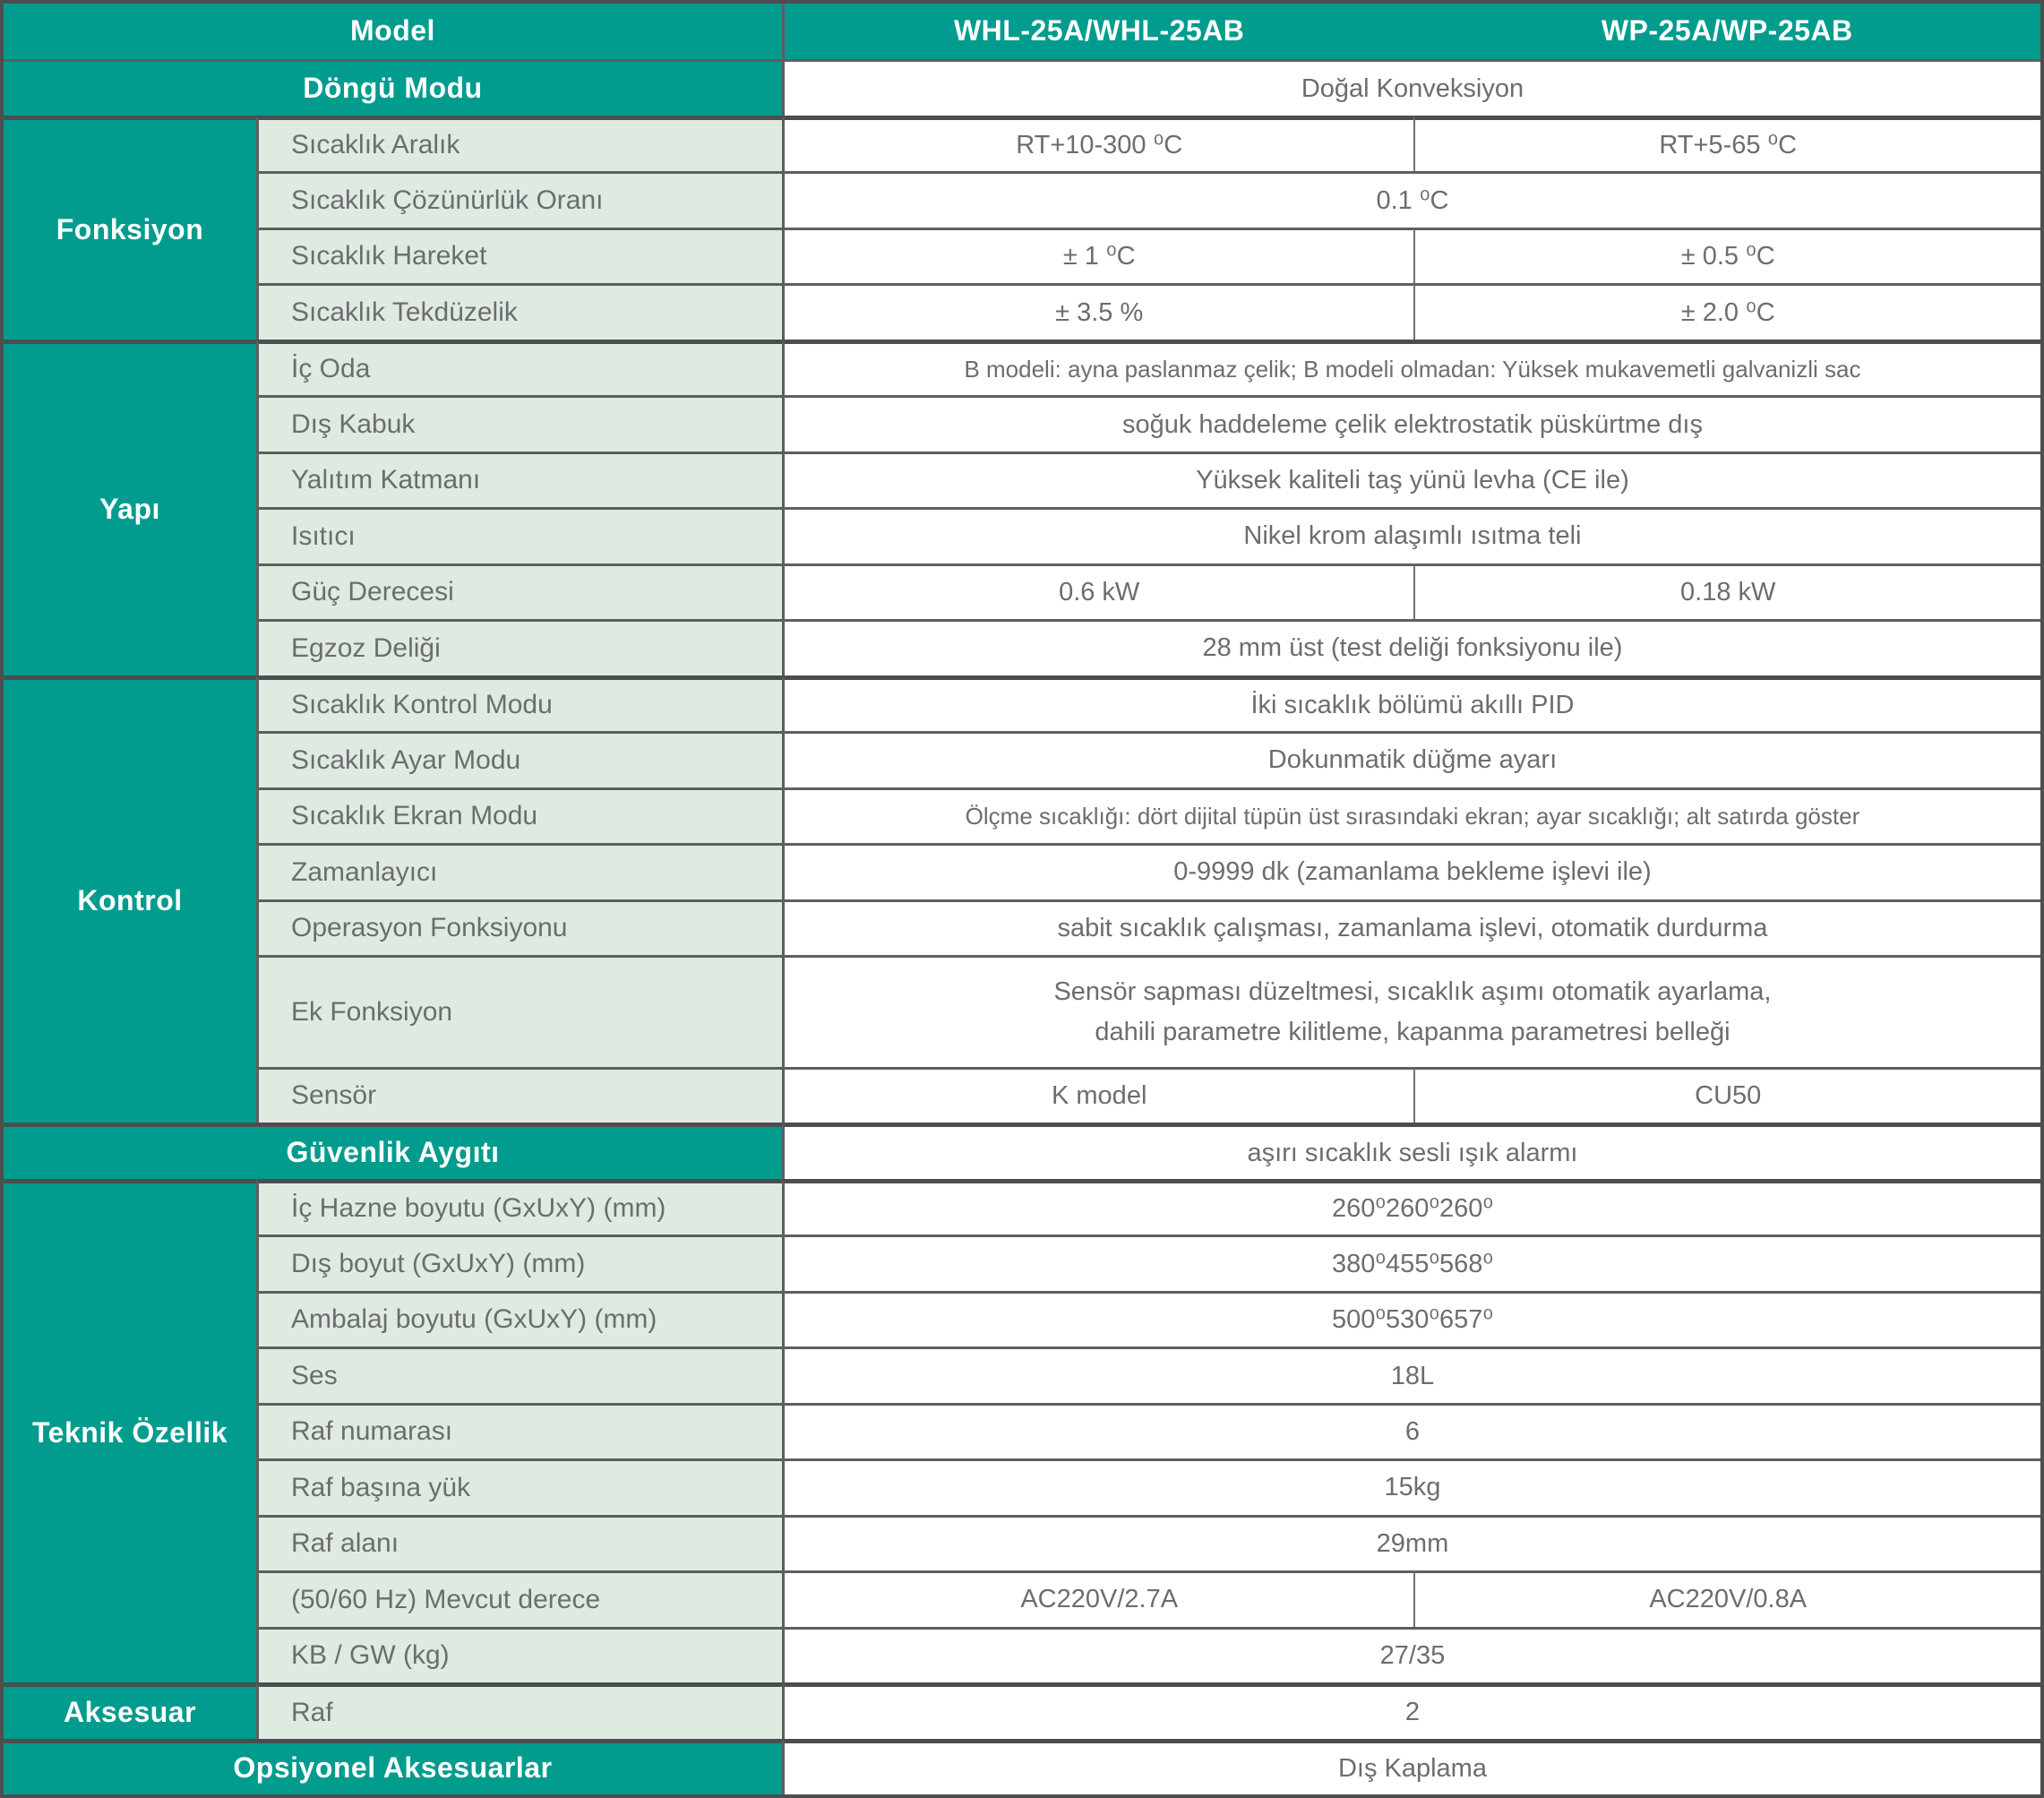 This screenshot has height=1798, width=2044. Describe the element at coordinates (1410, 871) in the screenshot. I see `value-zamanlayici: 0-9999 dk (zamanlama bekleme işlevi ile)` at that location.